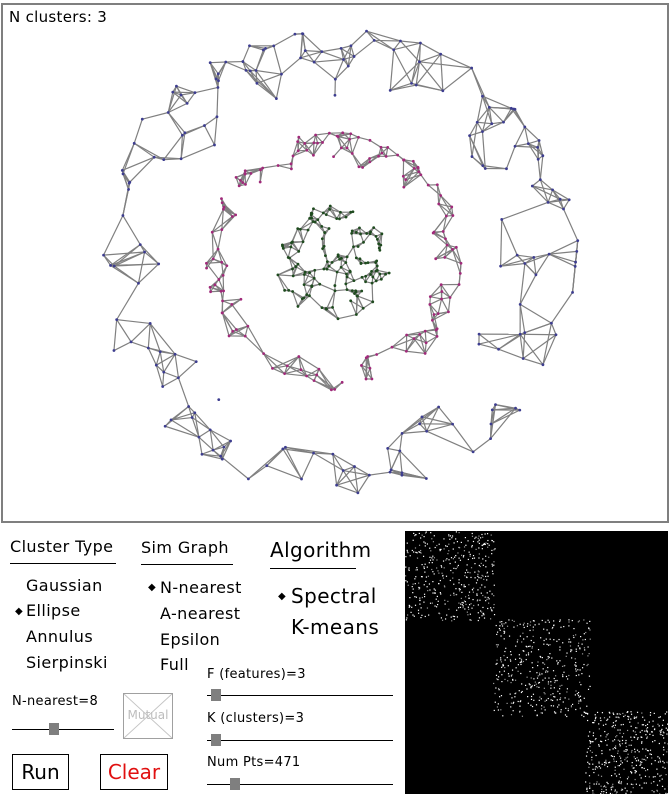 The image size is (669, 795). Describe the element at coordinates (64, 585) in the screenshot. I see `cluster-type-gaussian: Gaussian` at that location.